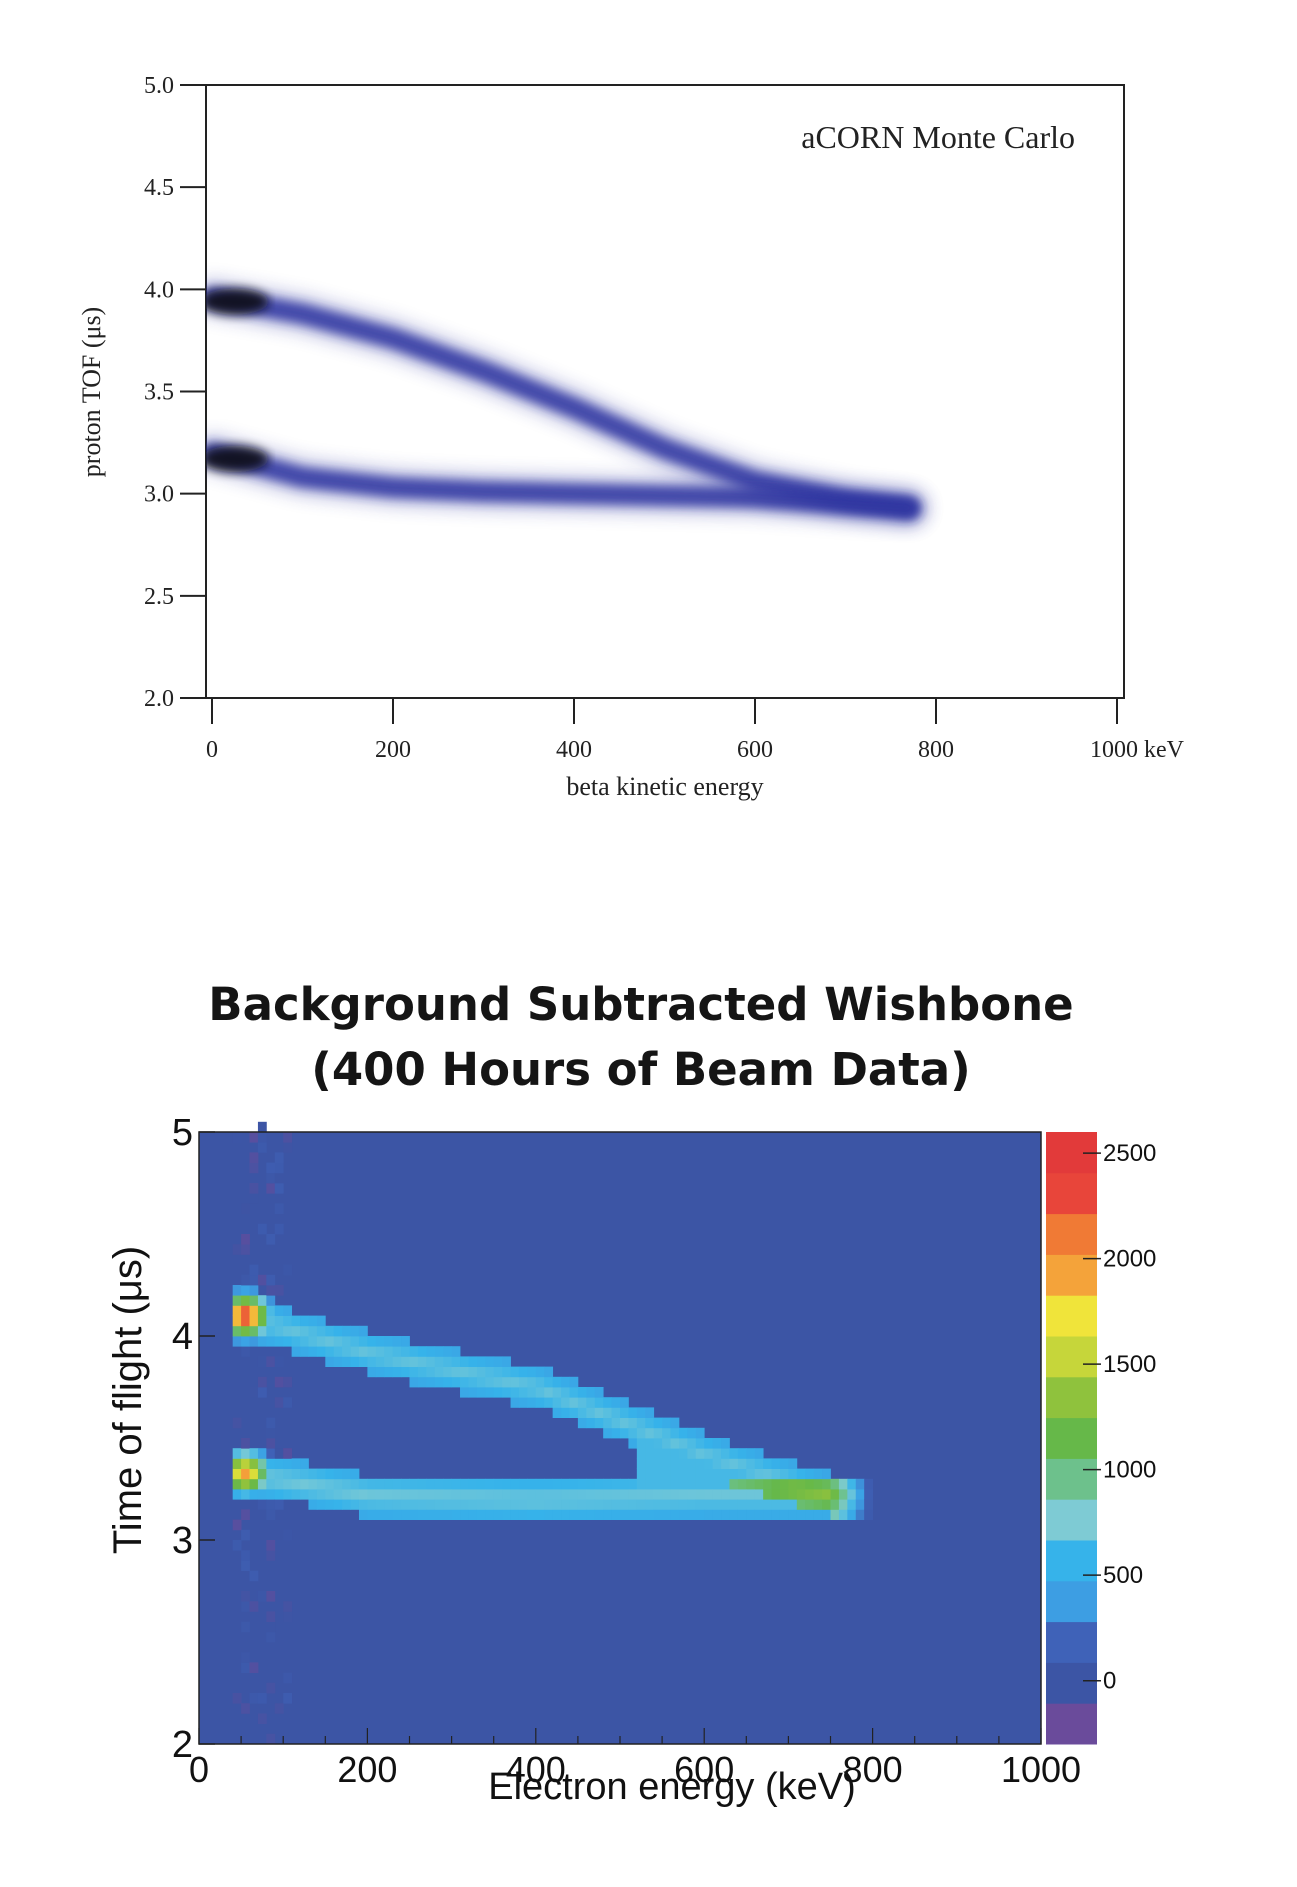 The height and width of the screenshot is (1887, 1297). What do you see at coordinates (367, 1769) in the screenshot?
I see `x-tick-label: 200` at bounding box center [367, 1769].